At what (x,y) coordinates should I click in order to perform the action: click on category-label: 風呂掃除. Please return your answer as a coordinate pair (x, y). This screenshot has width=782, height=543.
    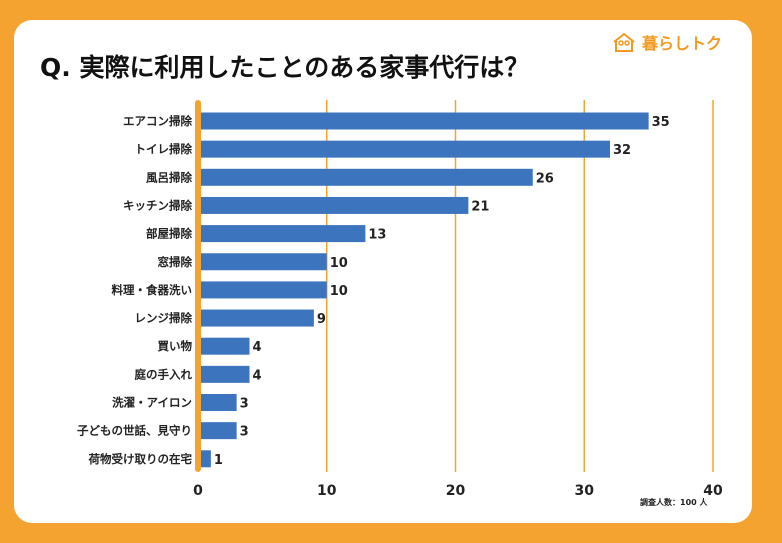
    Looking at the image, I should click on (169, 177).